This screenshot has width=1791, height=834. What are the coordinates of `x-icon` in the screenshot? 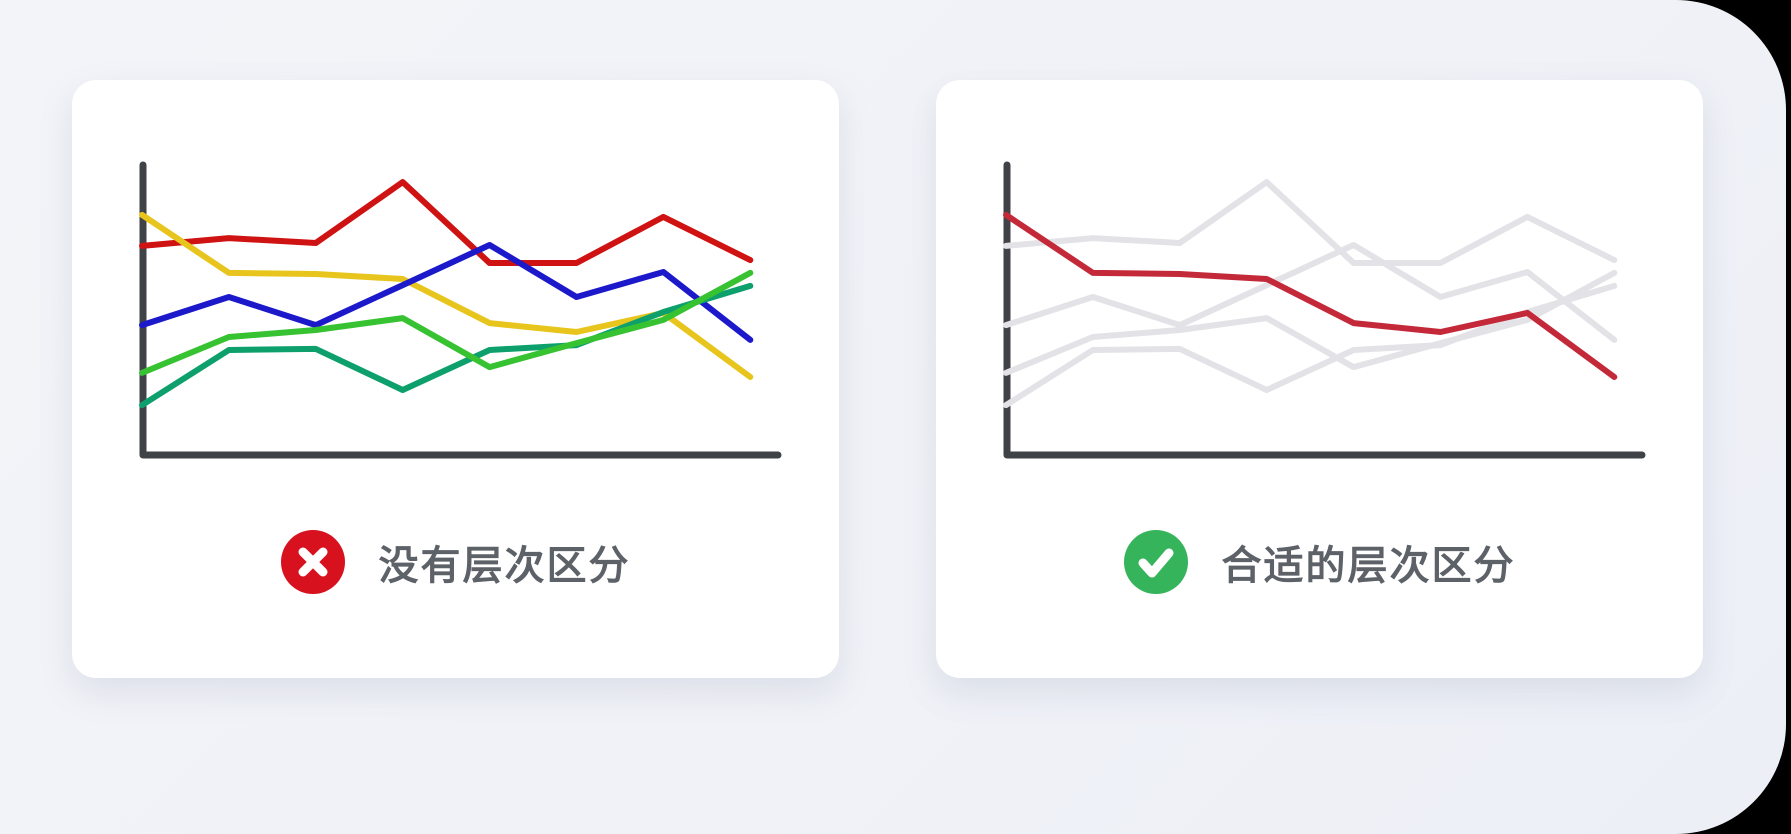 It's located at (312, 562).